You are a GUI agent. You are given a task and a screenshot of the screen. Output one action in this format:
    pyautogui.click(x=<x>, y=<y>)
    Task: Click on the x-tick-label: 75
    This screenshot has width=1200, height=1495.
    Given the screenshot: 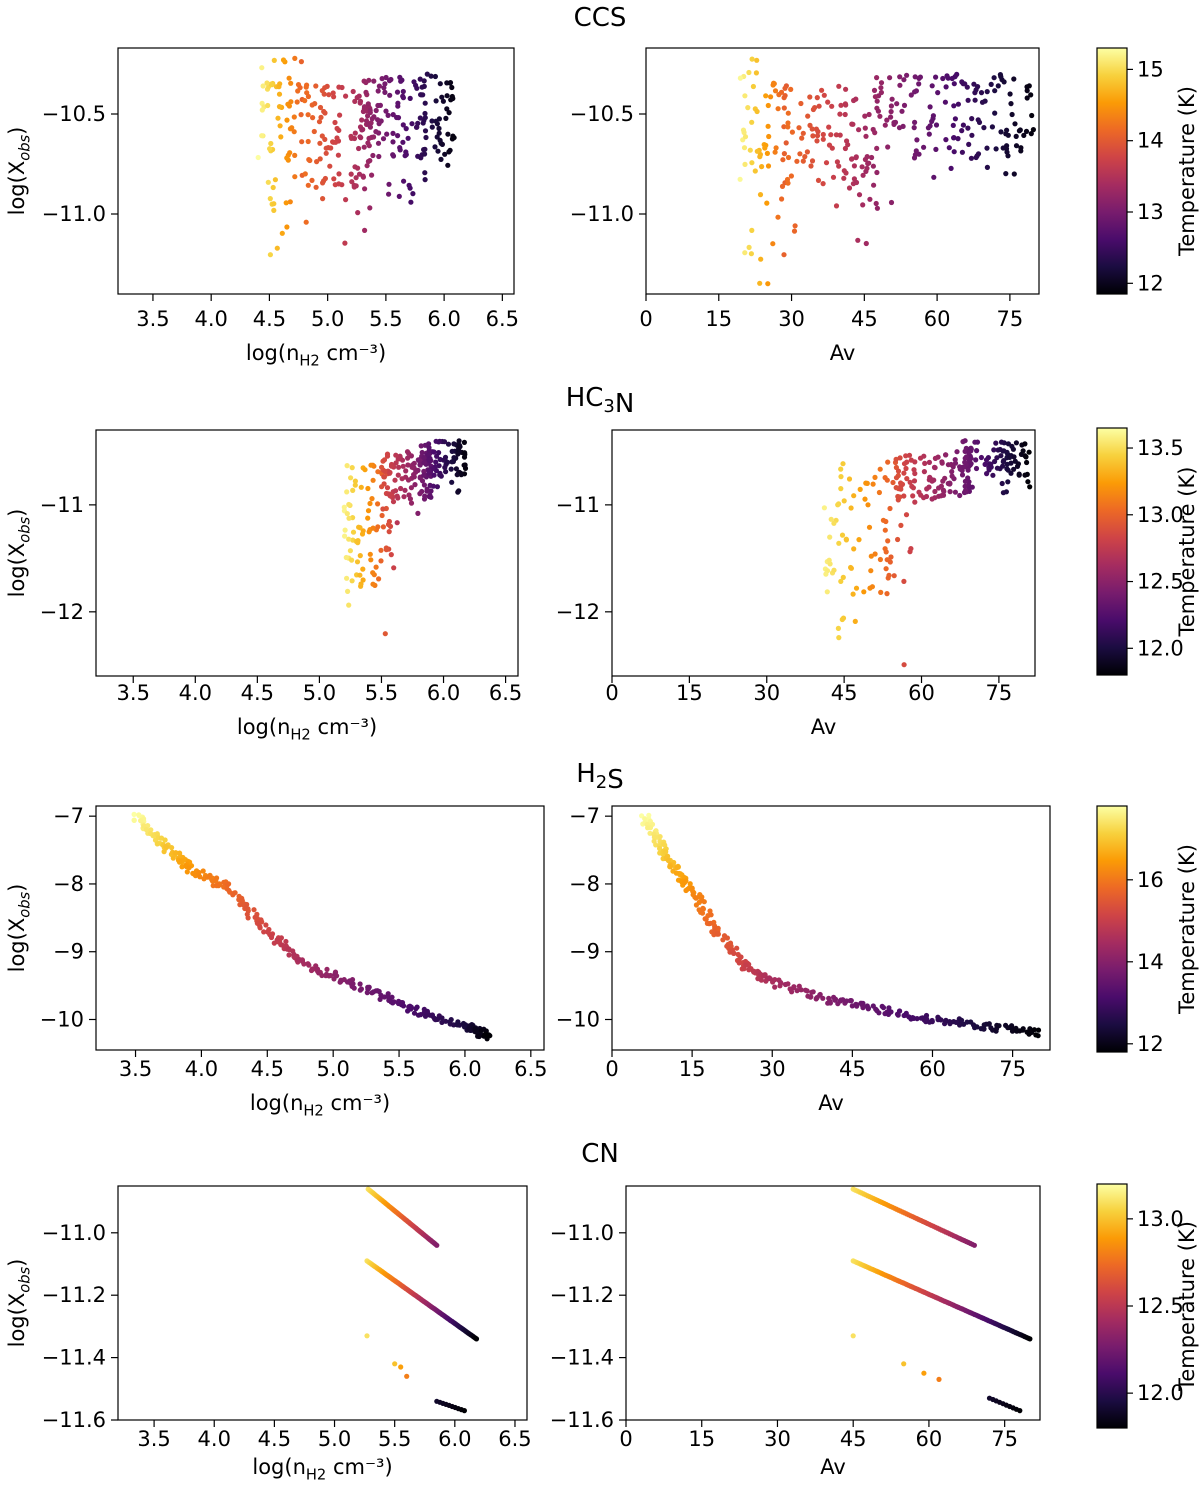 What is the action you would take?
    pyautogui.click(x=1012, y=1069)
    